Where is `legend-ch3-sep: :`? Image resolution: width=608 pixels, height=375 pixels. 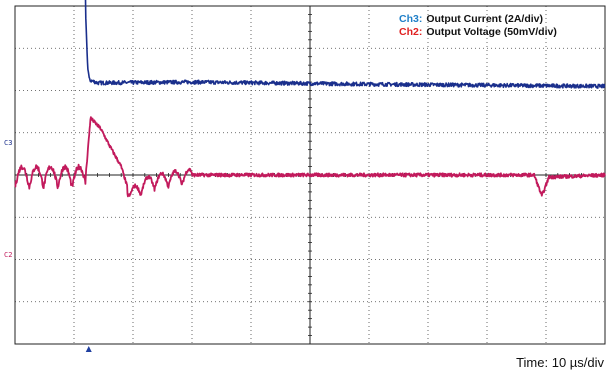 legend-ch3-sep: : is located at coordinates (421, 19).